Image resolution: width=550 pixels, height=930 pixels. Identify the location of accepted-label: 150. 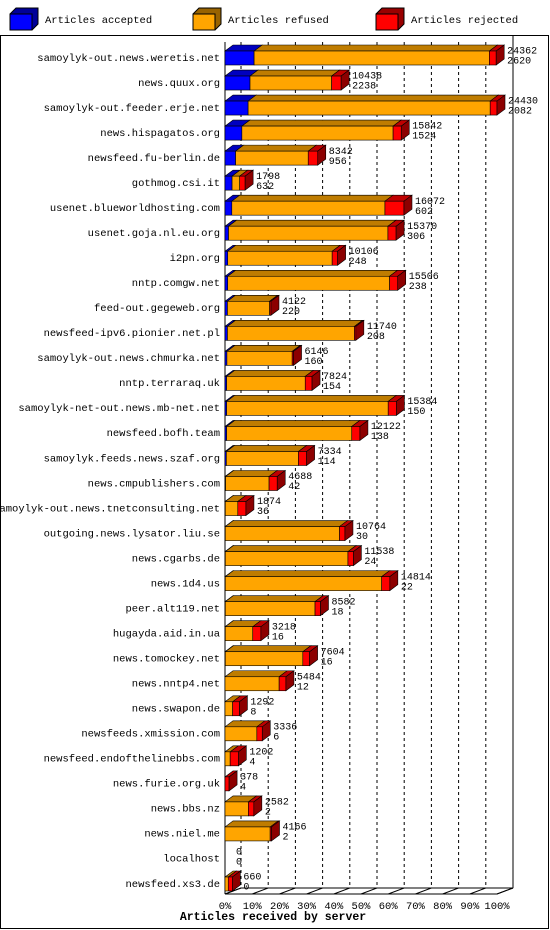
(416, 412).